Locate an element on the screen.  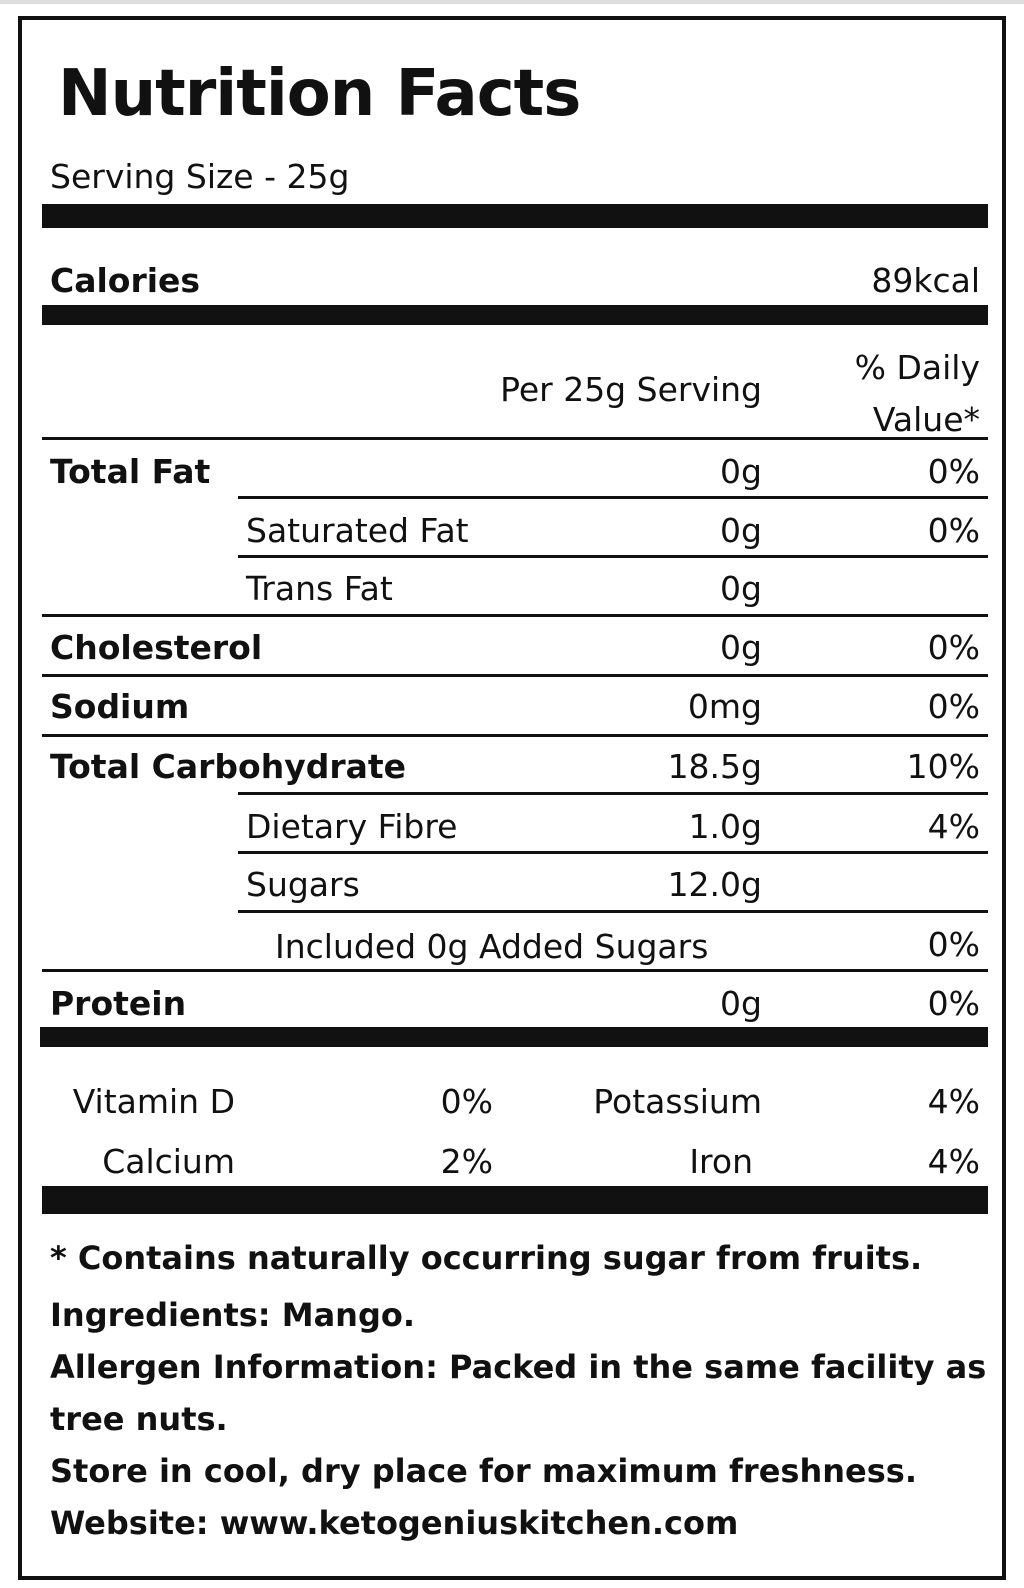
dietary-fibre-amount: 1.0g is located at coordinates (725, 826).